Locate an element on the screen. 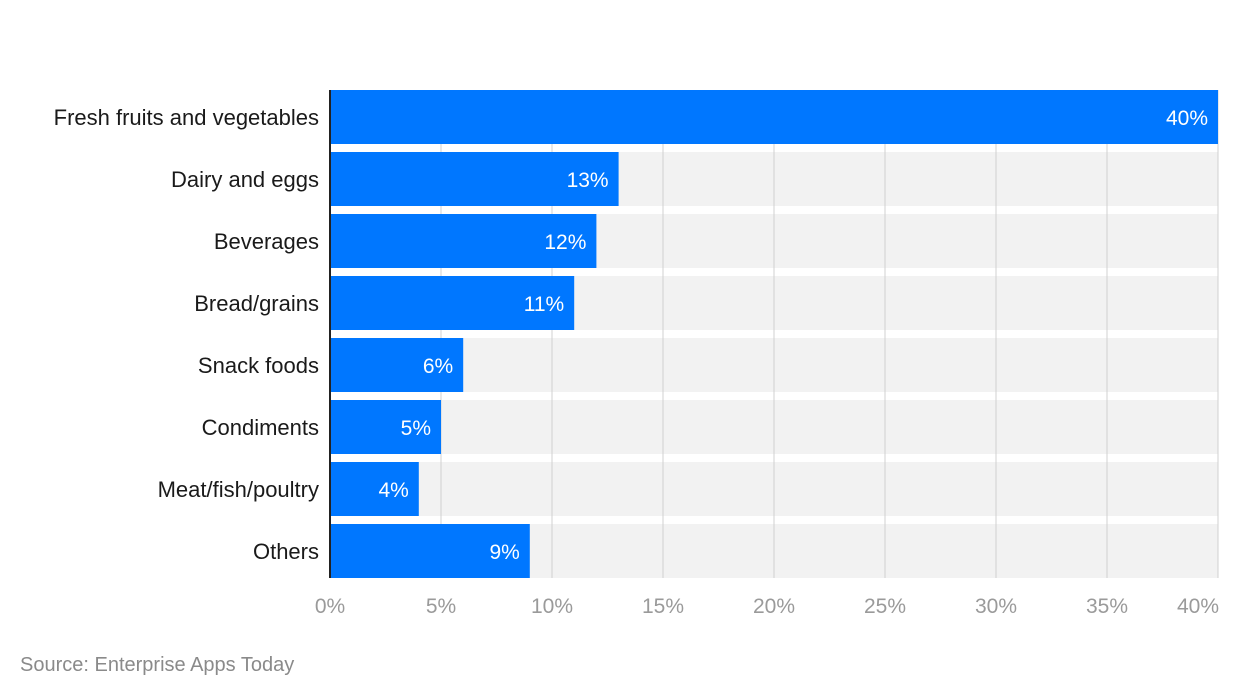 This screenshot has height=700, width=1240. category-label: Fresh fruits and vegetables is located at coordinates (186, 117).